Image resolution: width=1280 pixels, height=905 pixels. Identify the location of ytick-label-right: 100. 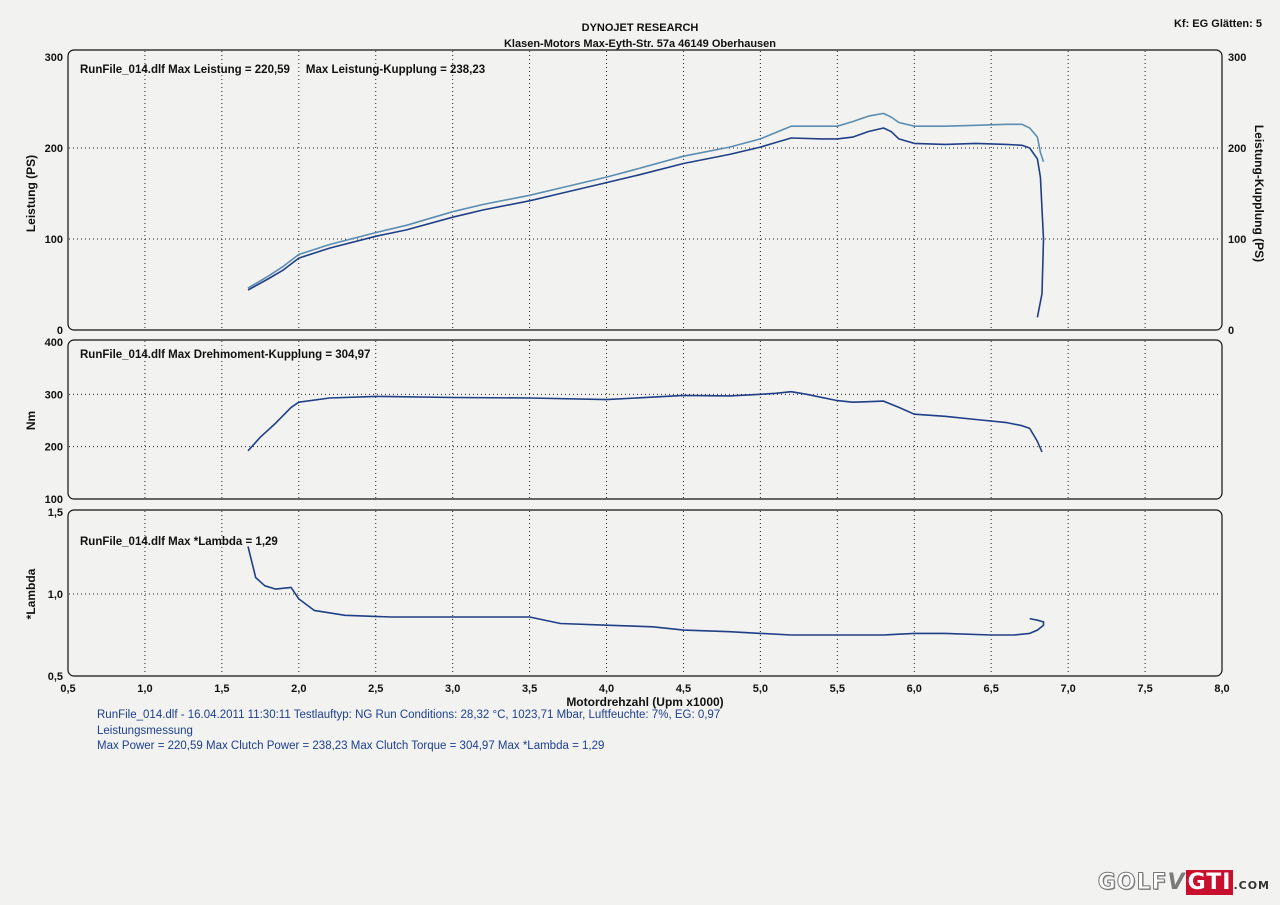
(1237, 240).